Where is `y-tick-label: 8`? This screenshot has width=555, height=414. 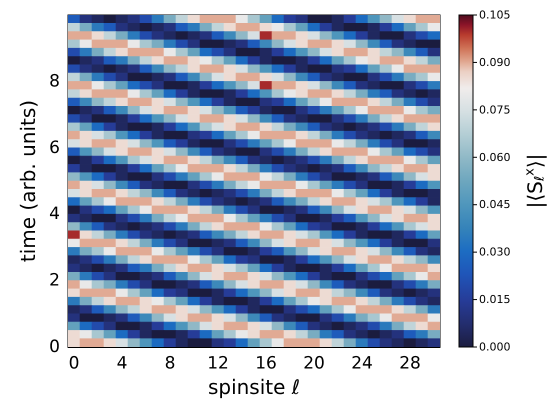
y-tick-label: 8 is located at coordinates (54, 81).